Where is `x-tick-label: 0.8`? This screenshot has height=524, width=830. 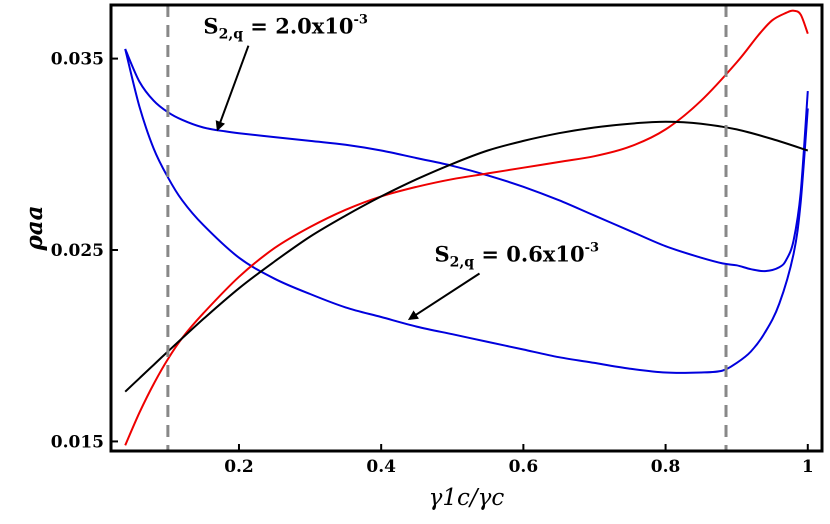 x-tick-label: 0.8 is located at coordinates (666, 467).